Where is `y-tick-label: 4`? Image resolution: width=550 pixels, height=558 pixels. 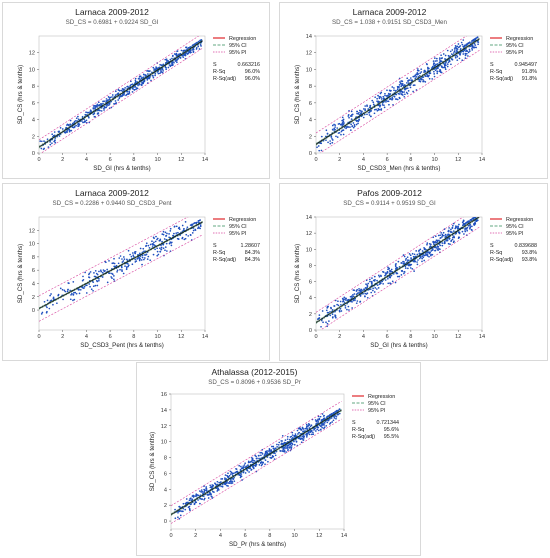
y-tick-label: 4 is located at coordinates (33, 284).